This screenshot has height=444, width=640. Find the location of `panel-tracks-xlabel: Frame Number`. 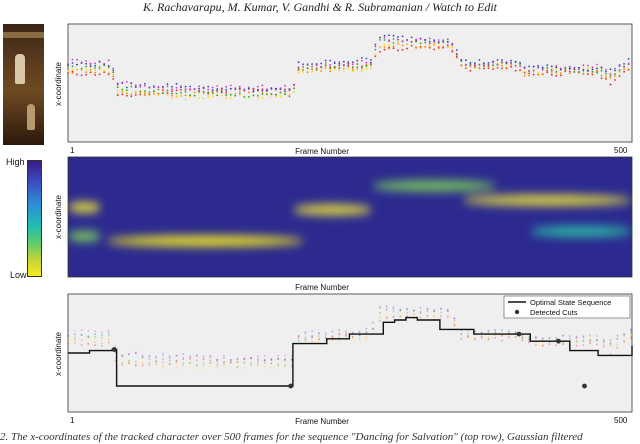

panel-tracks-xlabel: Frame Number is located at coordinates (322, 151).